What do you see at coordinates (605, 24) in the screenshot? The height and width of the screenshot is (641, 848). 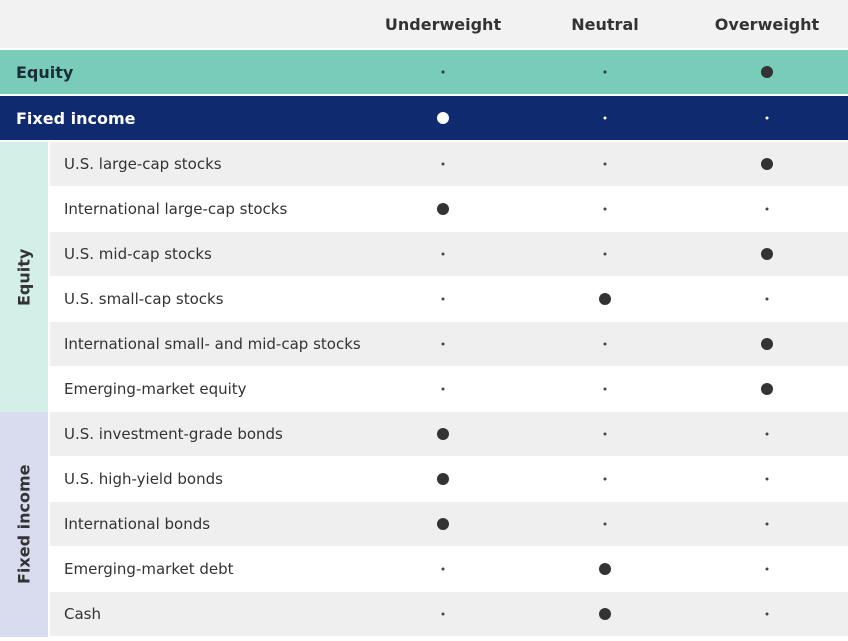 I see `column-header: Neutral` at bounding box center [605, 24].